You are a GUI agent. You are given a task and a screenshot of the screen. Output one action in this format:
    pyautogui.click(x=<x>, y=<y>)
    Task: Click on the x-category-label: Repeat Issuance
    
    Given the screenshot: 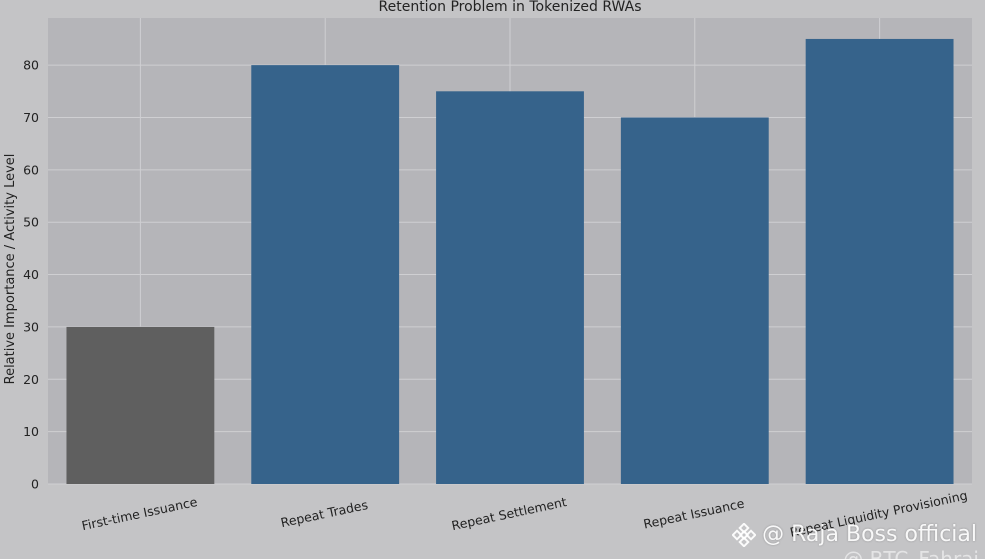 What is the action you would take?
    pyautogui.click(x=694, y=514)
    